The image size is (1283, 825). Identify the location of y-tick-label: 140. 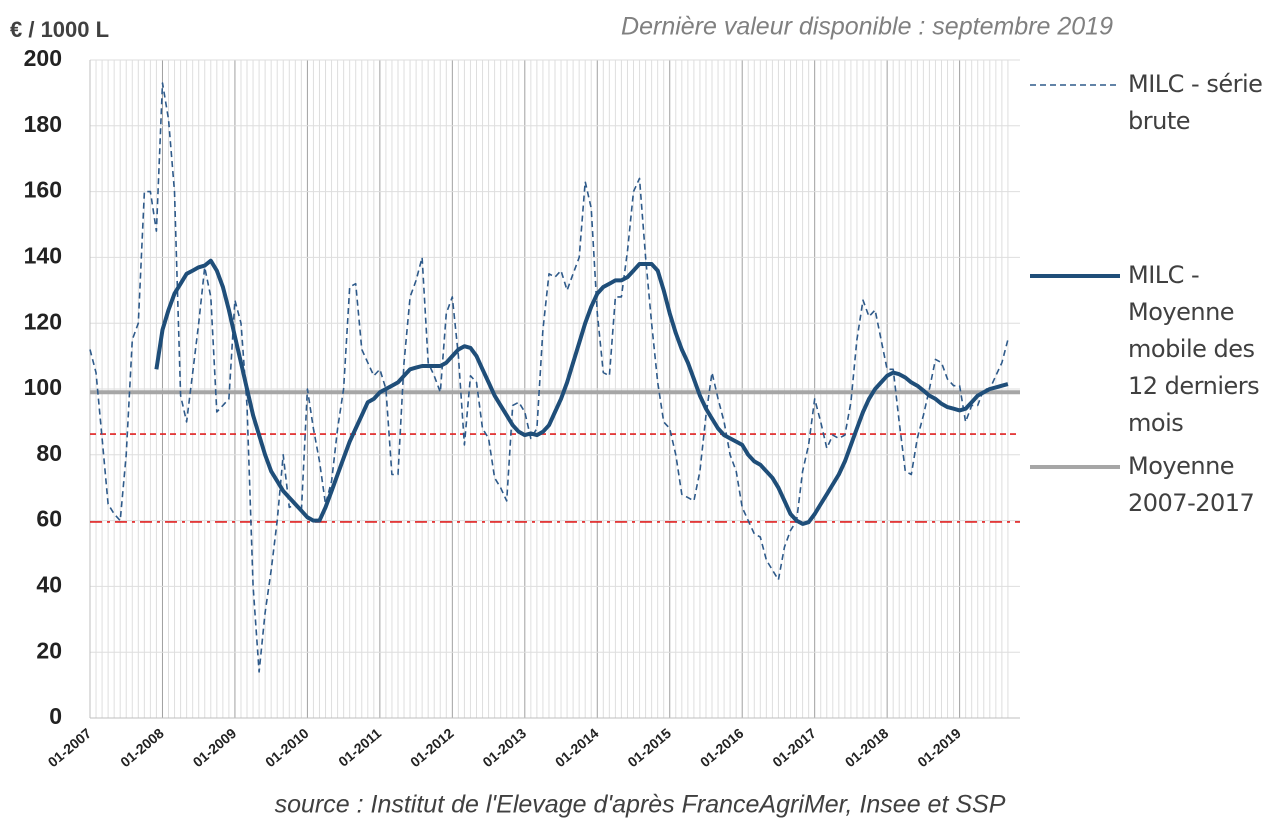
(43, 255).